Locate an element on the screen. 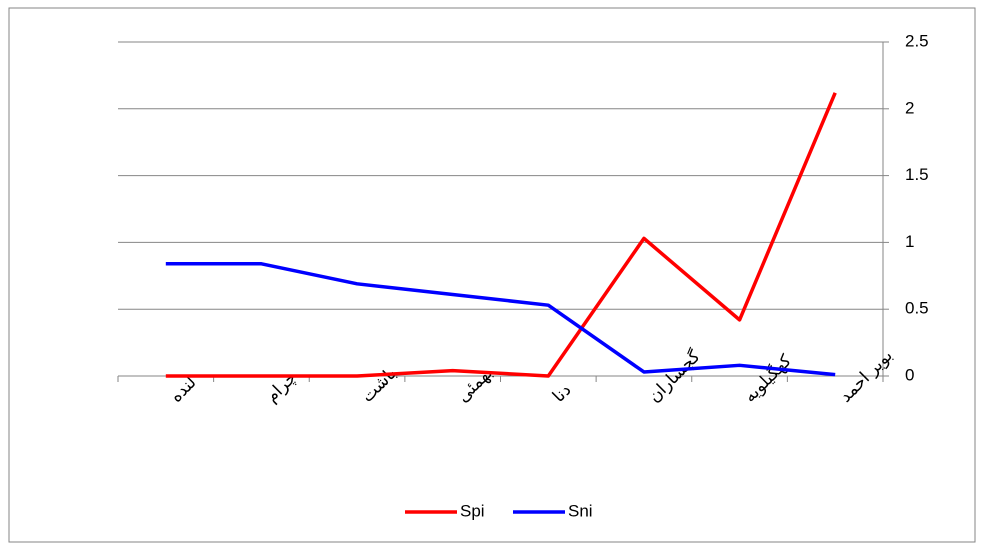 The height and width of the screenshot is (545, 981). y-tick-label: 0.5 is located at coordinates (917, 308).